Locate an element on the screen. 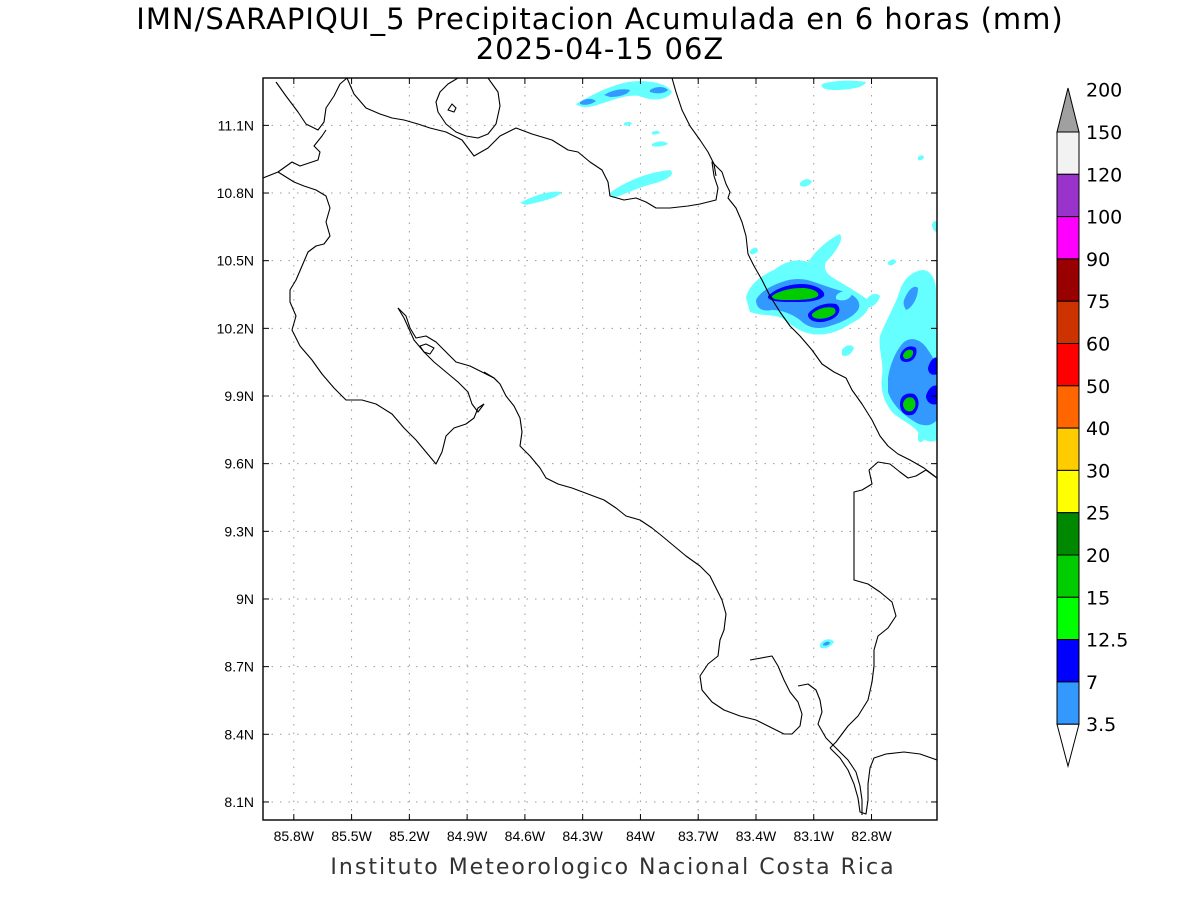 Image resolution: width=1200 pixels, height=900 pixels. colorbar-label: 150 is located at coordinates (1104, 133).